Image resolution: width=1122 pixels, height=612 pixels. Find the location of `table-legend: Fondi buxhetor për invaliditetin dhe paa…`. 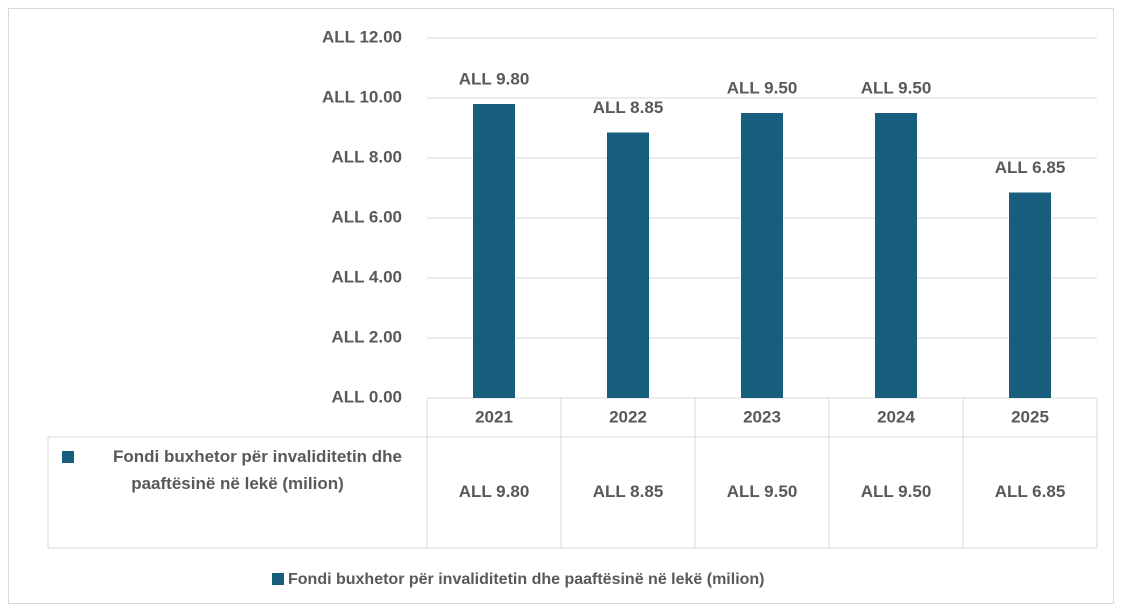

table-legend: Fondi buxhetor për invaliditetin dhe paa… is located at coordinates (257, 470).